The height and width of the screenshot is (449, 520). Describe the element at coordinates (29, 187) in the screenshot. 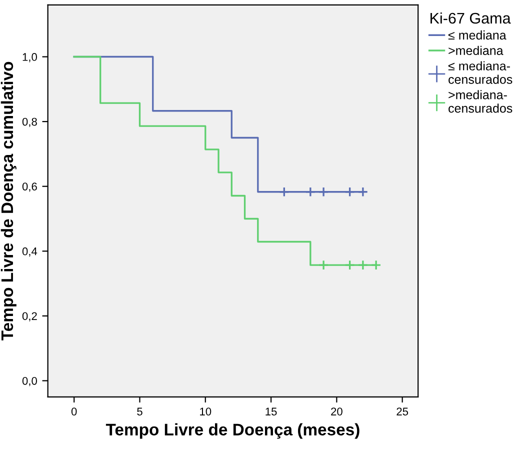

I see `y-tick-label: 0,6` at that location.